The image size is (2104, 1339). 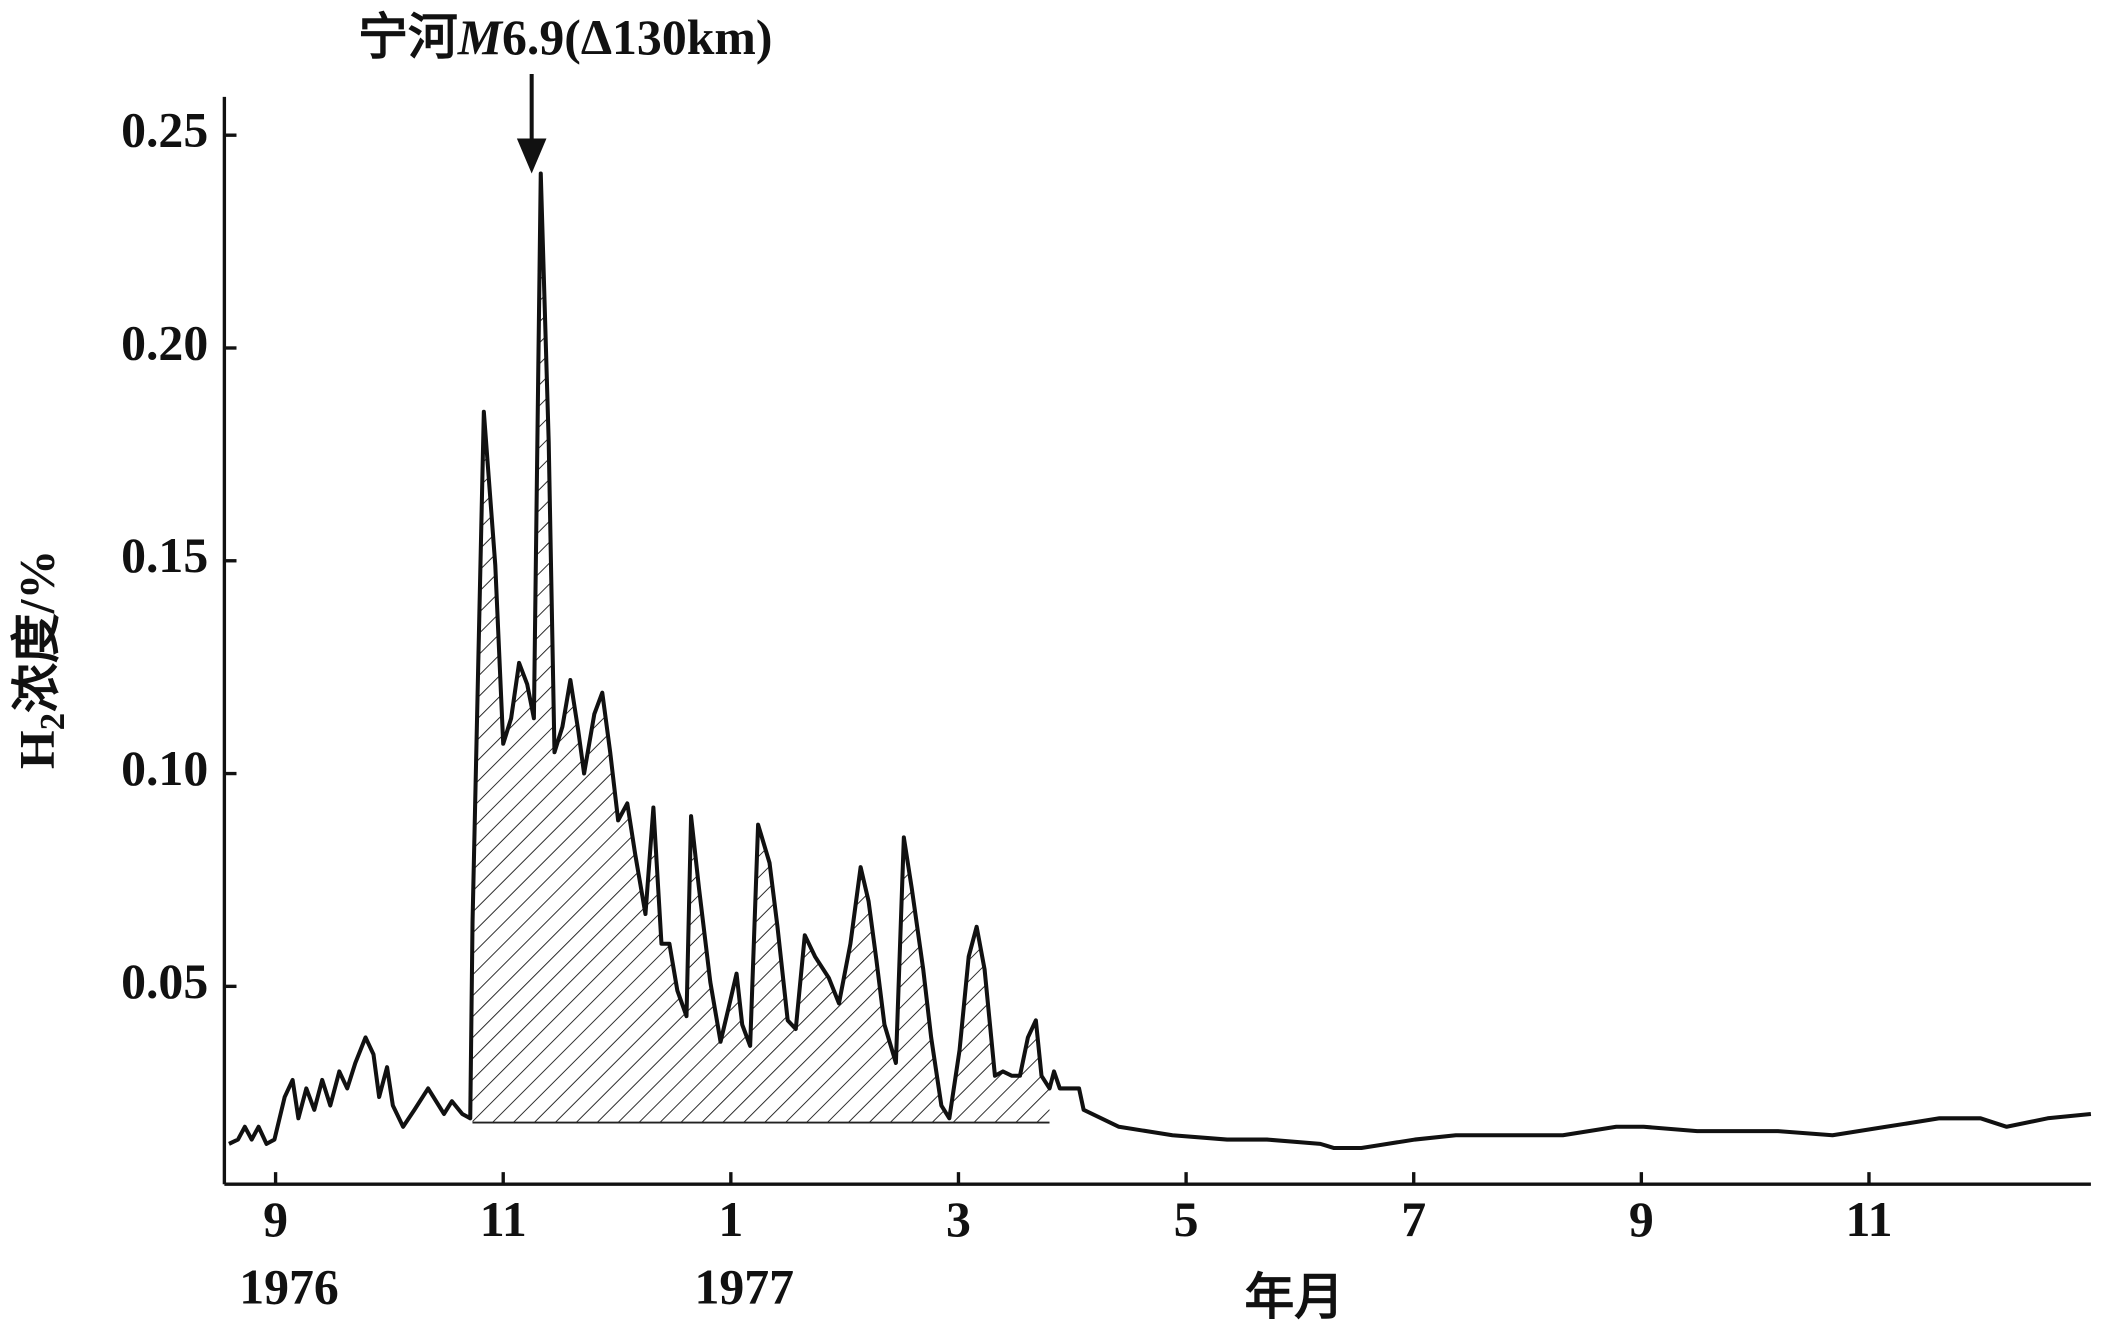 I want to click on x-tick-label: 1, so click(x=730, y=1219).